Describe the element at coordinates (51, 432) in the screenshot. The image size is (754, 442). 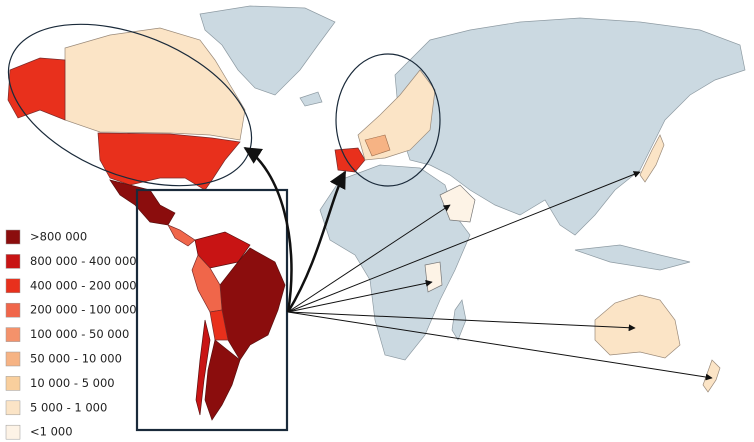
I see `legend-label: <1 000` at that location.